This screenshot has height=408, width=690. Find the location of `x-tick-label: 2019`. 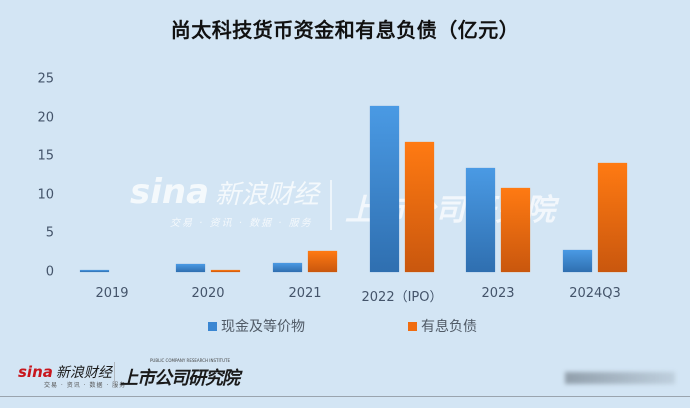

x-tick-label: 2019 is located at coordinates (112, 293).